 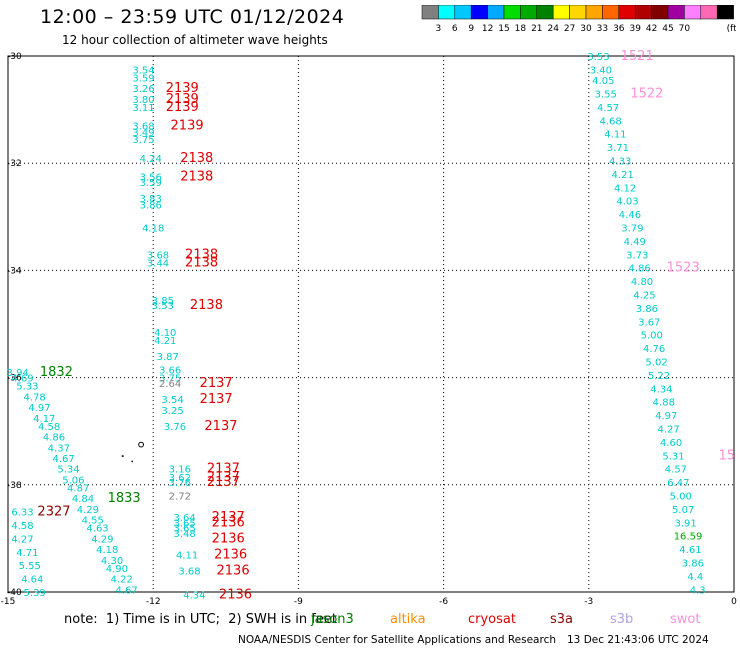 What do you see at coordinates (78, 488) in the screenshot?
I see `data-label: 4.87` at bounding box center [78, 488].